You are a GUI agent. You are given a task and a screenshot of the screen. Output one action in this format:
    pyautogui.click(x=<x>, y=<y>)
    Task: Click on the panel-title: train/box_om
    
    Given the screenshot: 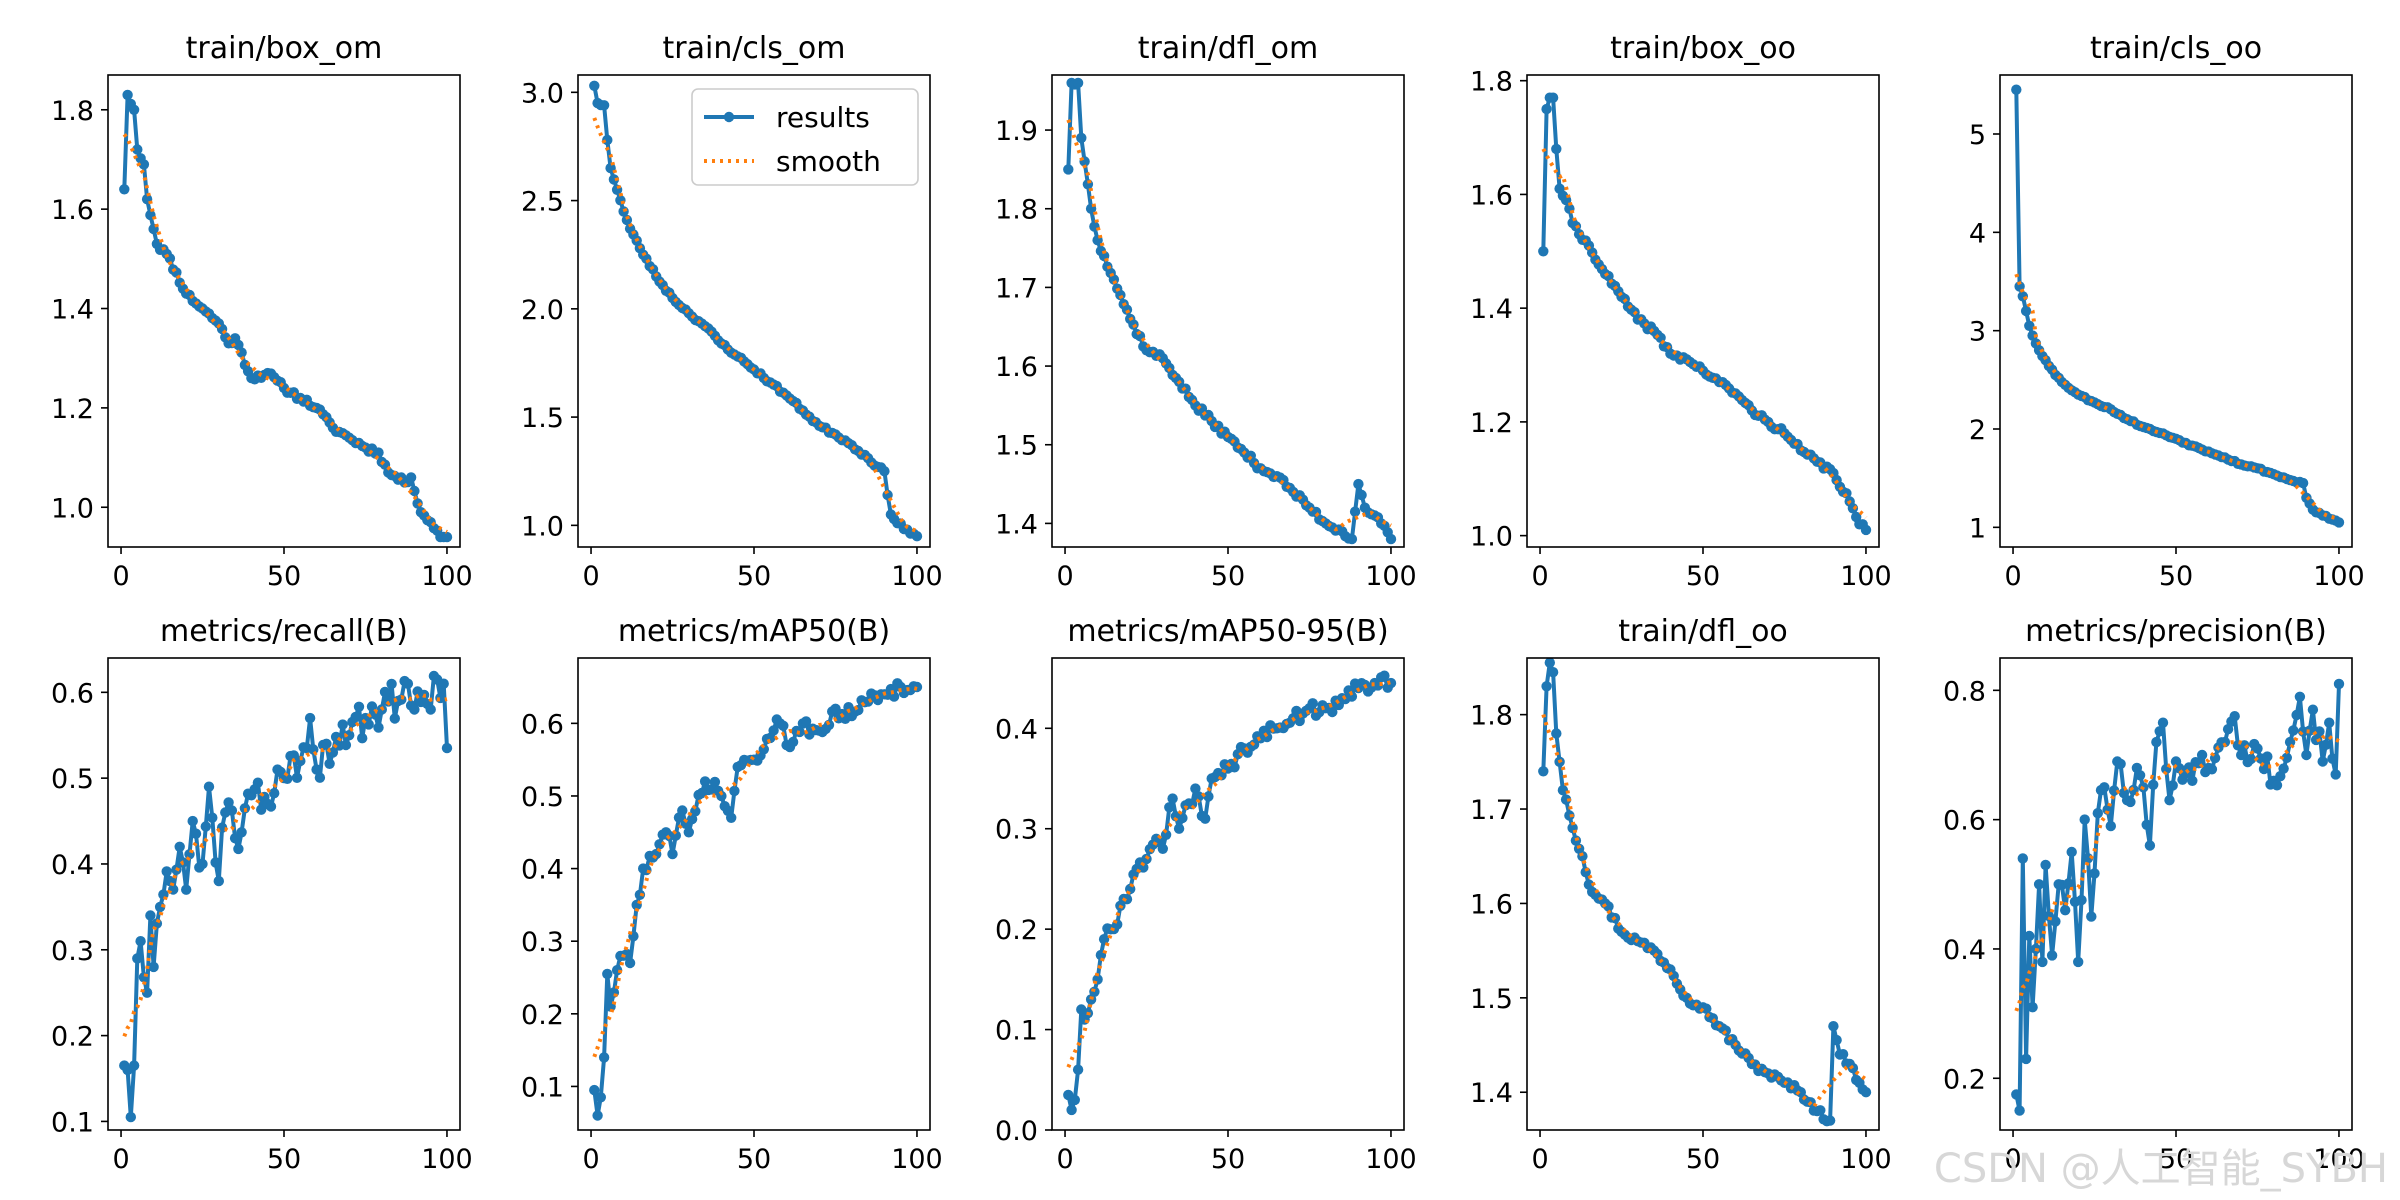 What is the action you would take?
    pyautogui.click(x=284, y=48)
    